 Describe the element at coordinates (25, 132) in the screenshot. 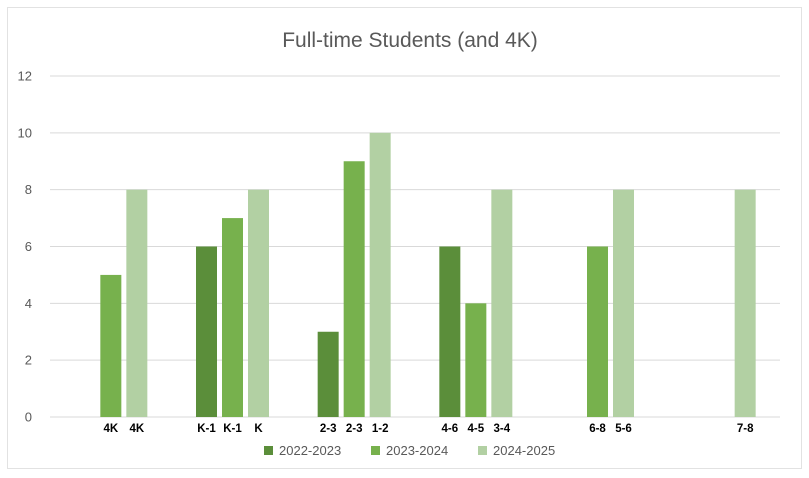

I see `y-tick-label: 10` at that location.